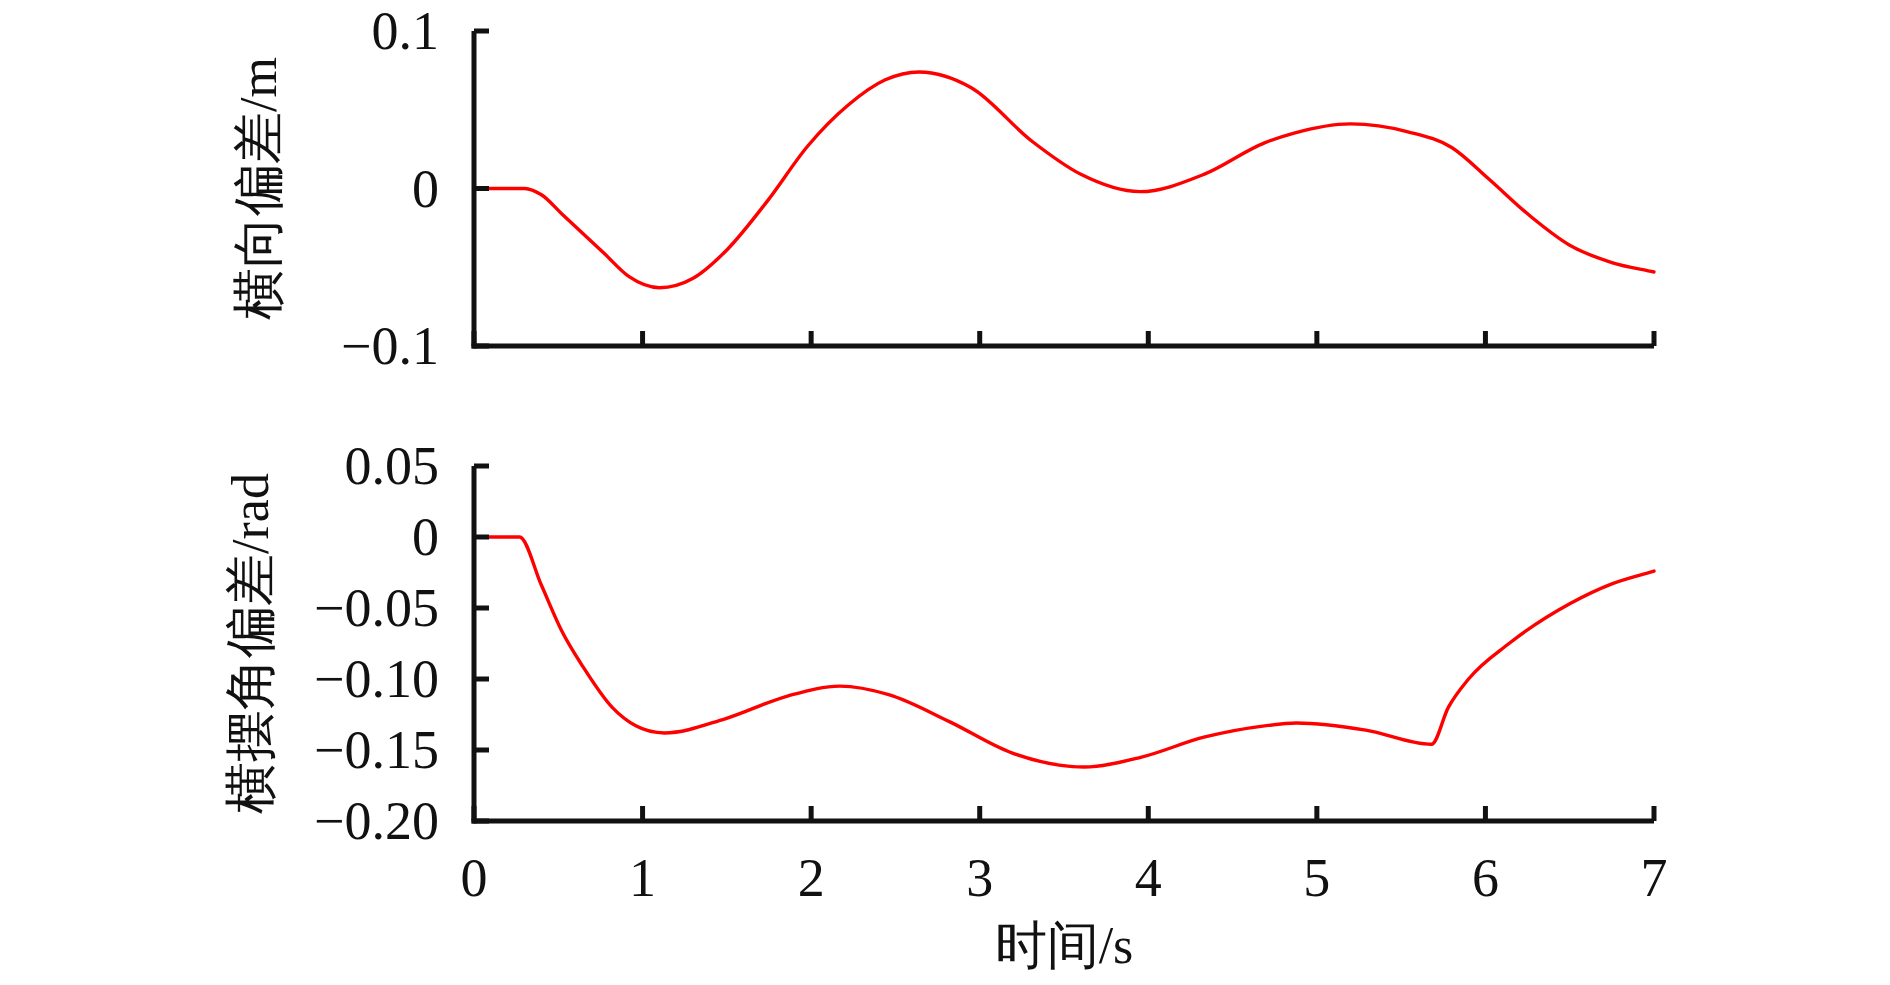 The height and width of the screenshot is (985, 1890). What do you see at coordinates (643, 878) in the screenshot?
I see `x-tick-label: 1` at bounding box center [643, 878].